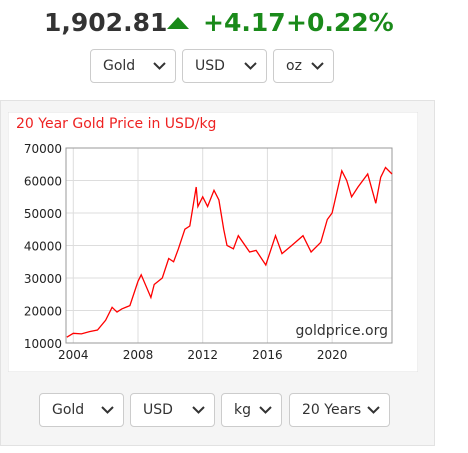 Image resolution: width=468 pixels, height=453 pixels. Describe the element at coordinates (340, 22) in the screenshot. I see `change-percent: +0.22%` at that location.